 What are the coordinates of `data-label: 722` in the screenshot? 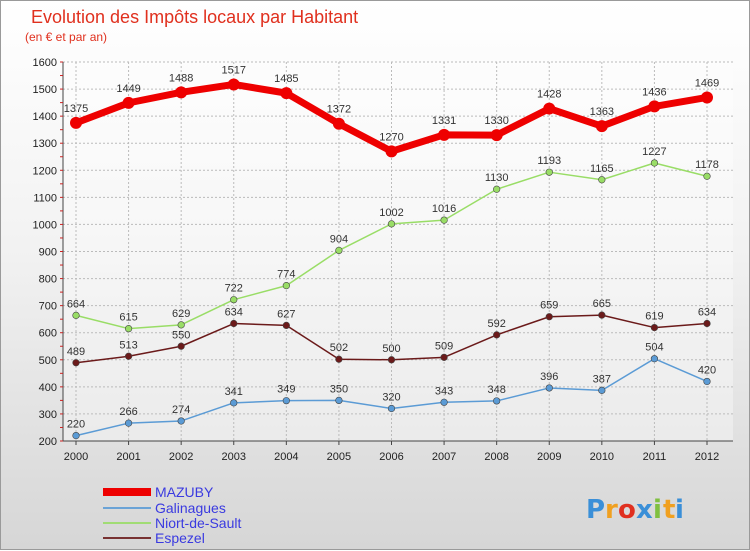 It's located at (234, 289).